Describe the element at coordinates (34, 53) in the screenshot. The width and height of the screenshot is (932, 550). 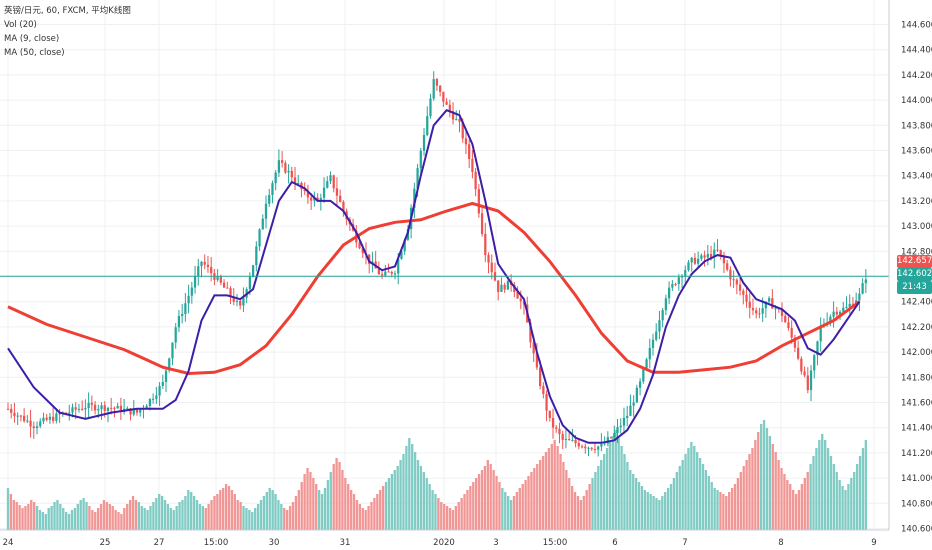
I see `ma50-indicator-label: MA (50, close)` at that location.